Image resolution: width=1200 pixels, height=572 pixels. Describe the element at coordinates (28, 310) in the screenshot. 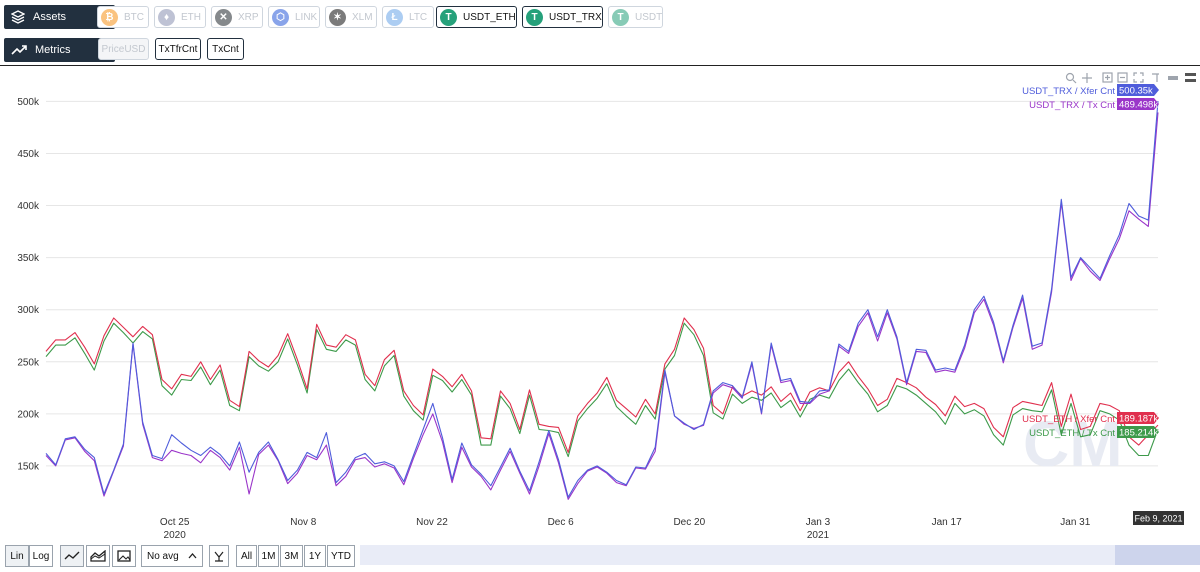

I see `y-tick-label: 300k` at that location.